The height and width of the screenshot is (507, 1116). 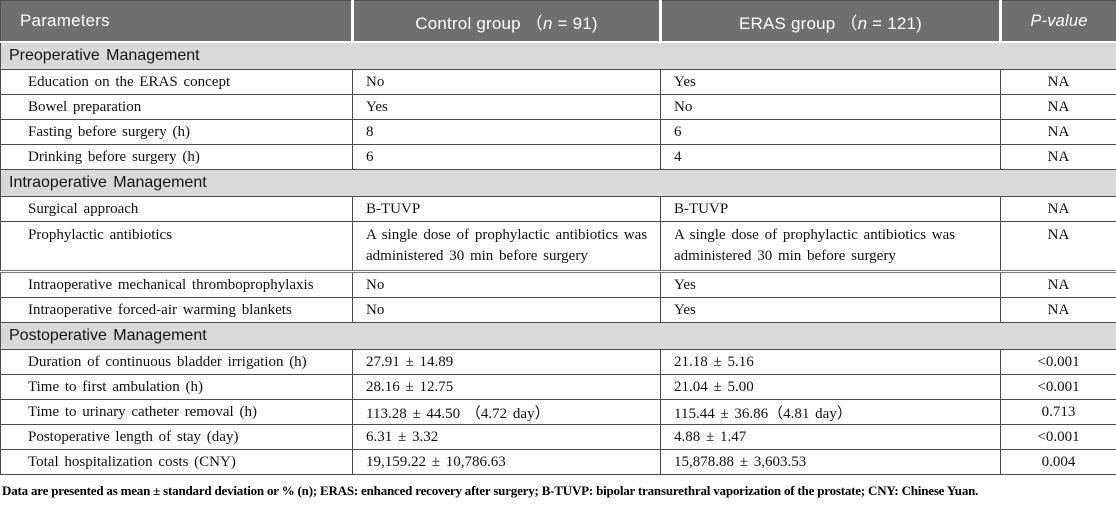 I want to click on control-group-label: Control group （, so click(x=479, y=23).